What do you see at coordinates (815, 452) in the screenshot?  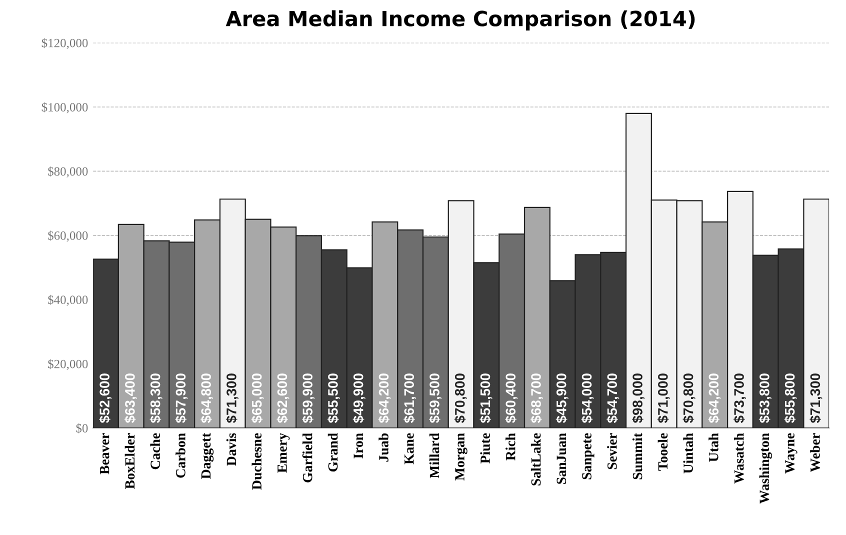 I see `x-tick-label: Weber` at bounding box center [815, 452].